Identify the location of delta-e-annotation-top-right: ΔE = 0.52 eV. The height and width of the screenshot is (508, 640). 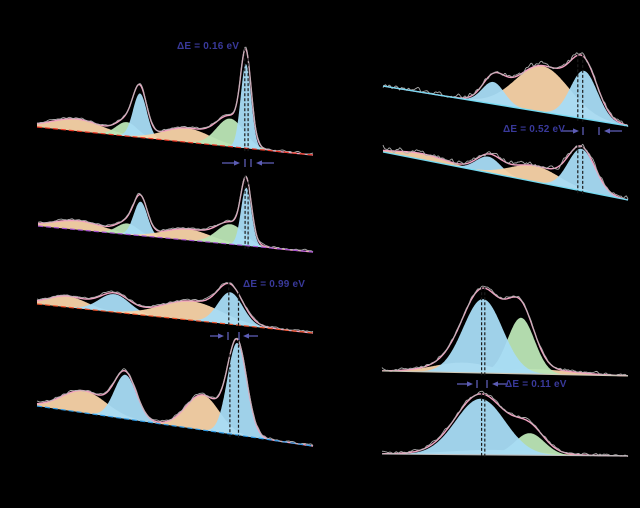
(534, 129).